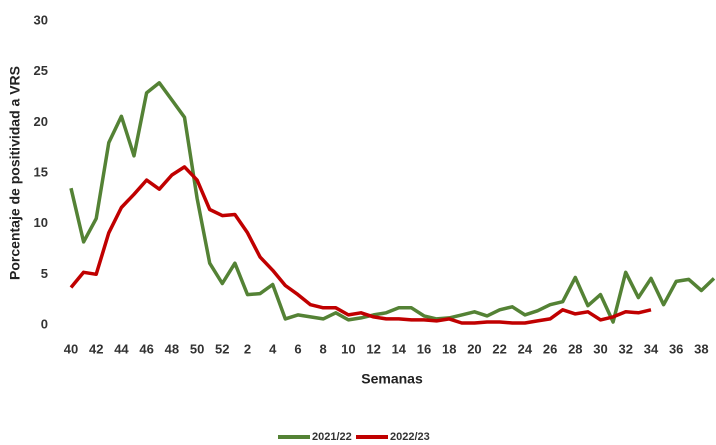  I want to click on x-tick-label: 42, so click(96, 348).